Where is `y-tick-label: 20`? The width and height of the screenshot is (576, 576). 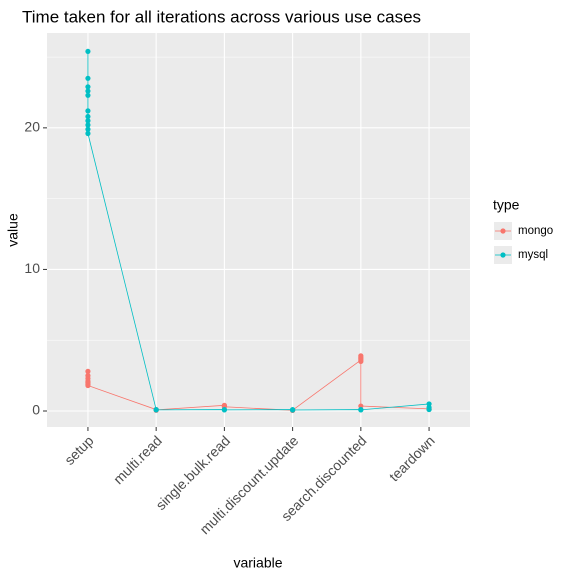 y-tick-label: 20 is located at coordinates (32, 127).